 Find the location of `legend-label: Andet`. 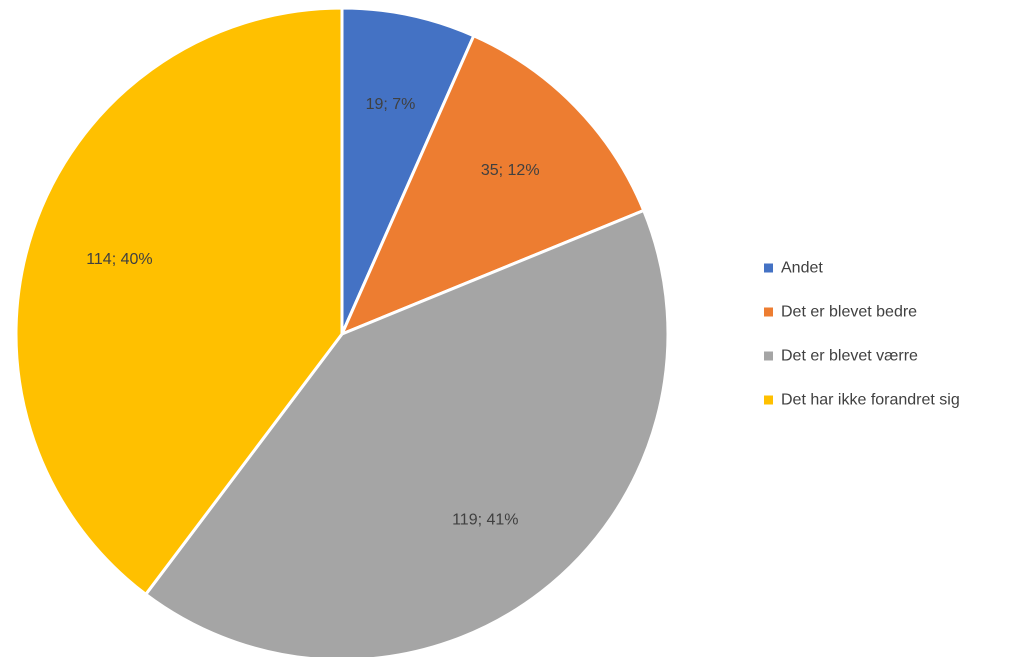

legend-label: Andet is located at coordinates (802, 268).